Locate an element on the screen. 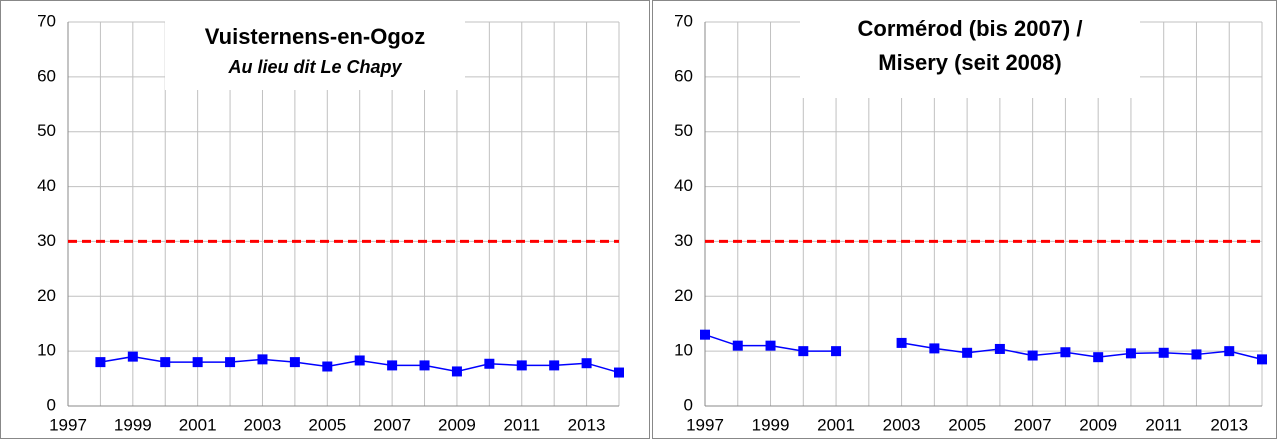 This screenshot has height=439, width=1278. chart-title: Misery (seit 2008) is located at coordinates (969, 62).